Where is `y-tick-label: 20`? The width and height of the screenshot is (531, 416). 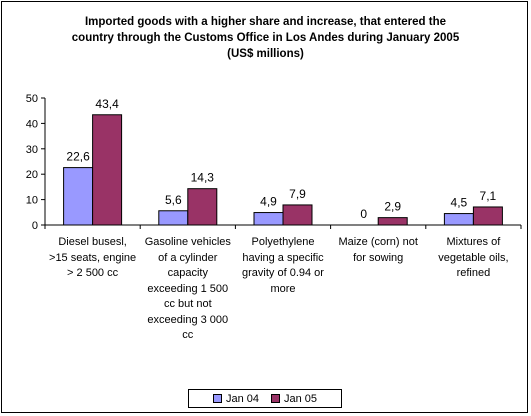 y-tick-label: 20 is located at coordinates (32, 175).